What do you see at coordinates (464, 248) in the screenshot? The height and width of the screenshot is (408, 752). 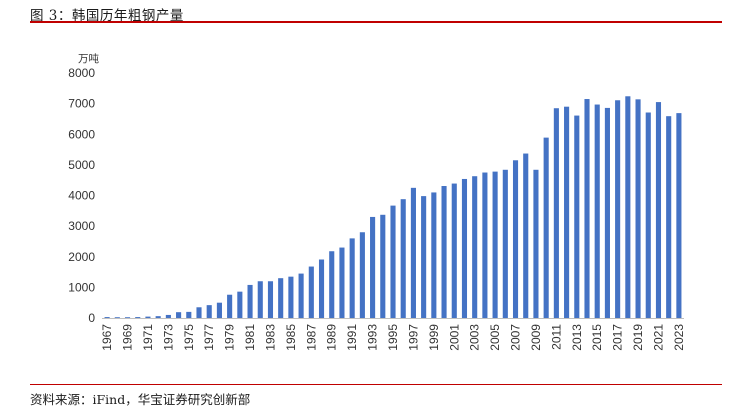 I see `bar-2002` at bounding box center [464, 248].